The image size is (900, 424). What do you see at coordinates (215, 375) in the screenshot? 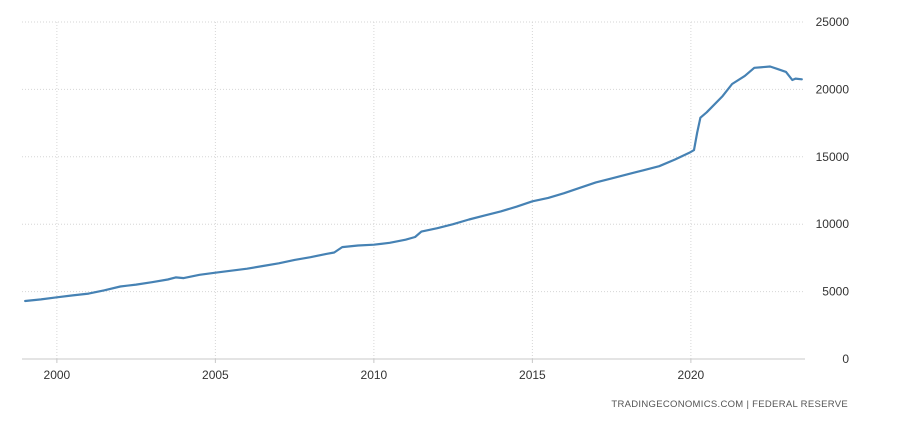
I see `x-tick-label: 2005` at bounding box center [215, 375].